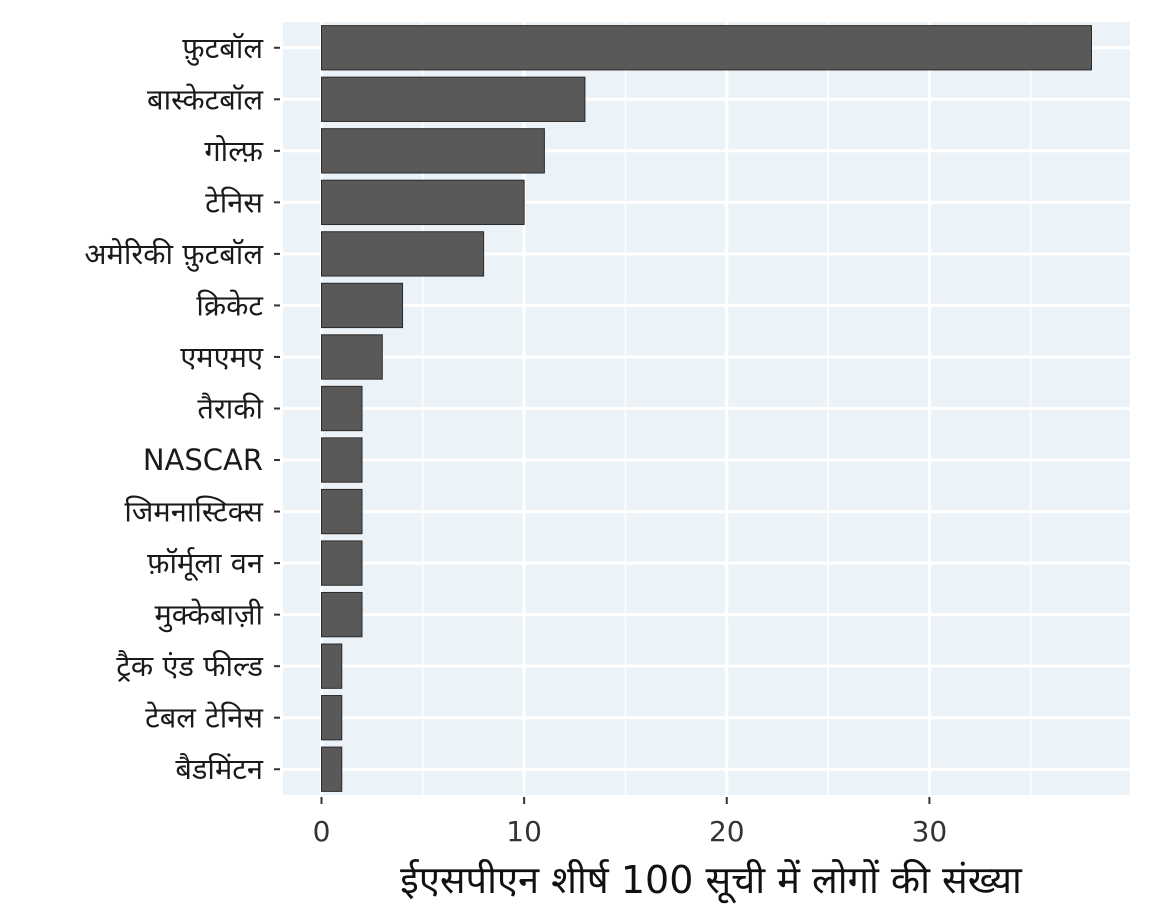 The width and height of the screenshot is (1152, 922). I want to click on category-label: बैडमिंटन, so click(219, 769).